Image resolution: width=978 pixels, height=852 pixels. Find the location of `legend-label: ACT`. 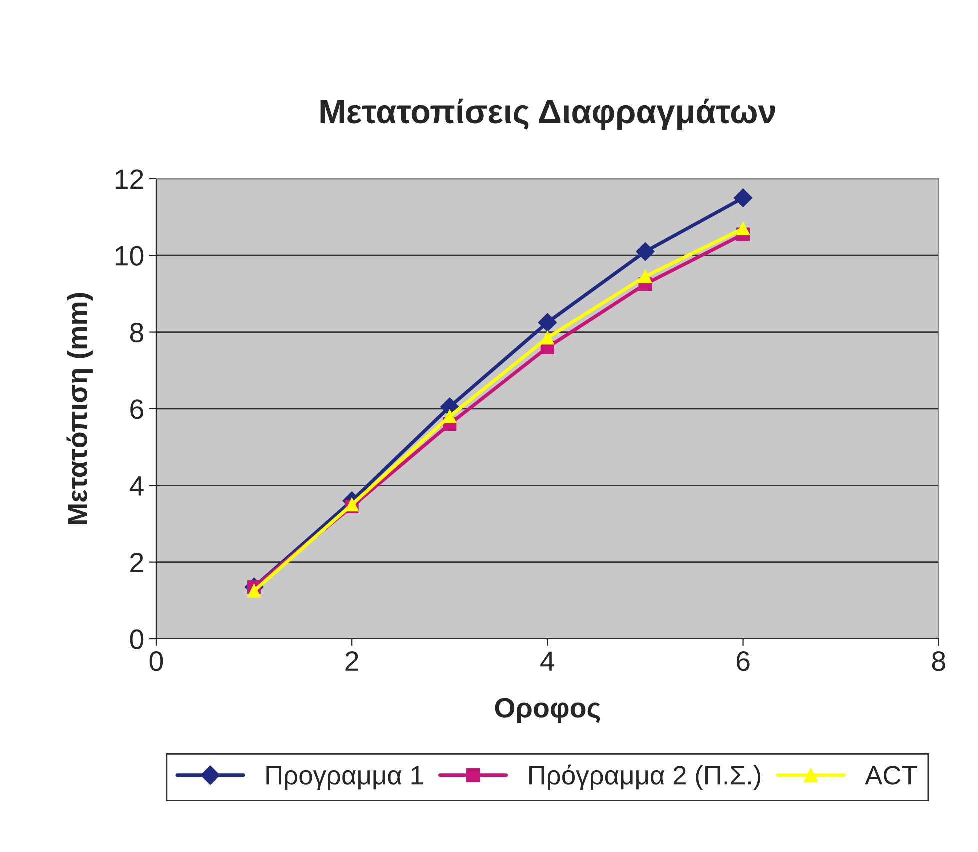

legend-label: ACT is located at coordinates (891, 775).